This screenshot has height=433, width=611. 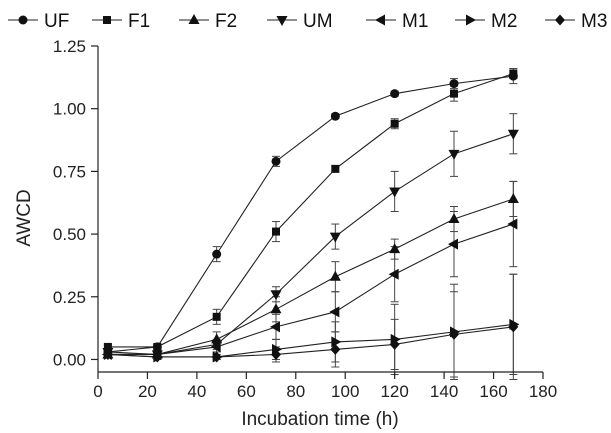 I want to click on legend-marker-m3, so click(x=560, y=20).